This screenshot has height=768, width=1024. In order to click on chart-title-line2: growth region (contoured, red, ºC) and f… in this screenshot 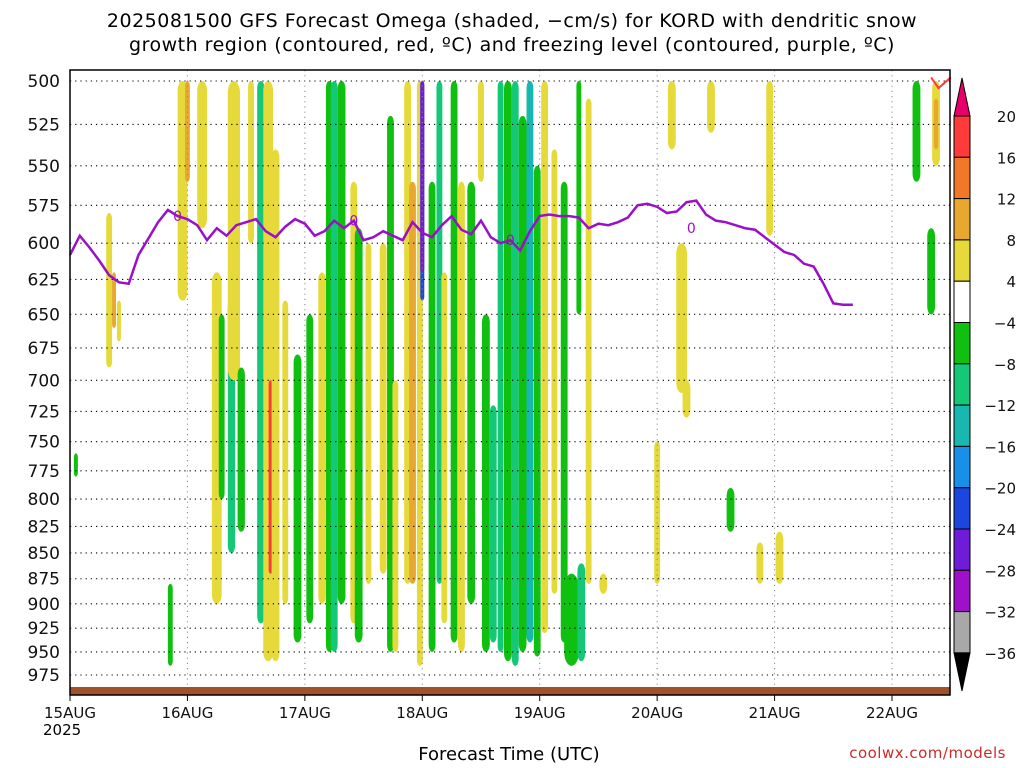, I will do `click(512, 45)`.